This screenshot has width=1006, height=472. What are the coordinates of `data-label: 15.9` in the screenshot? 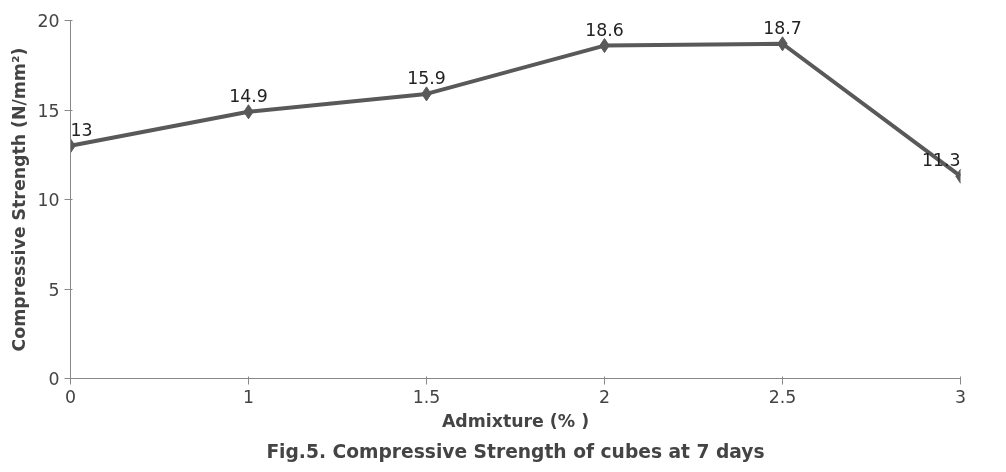 It's located at (426, 77).